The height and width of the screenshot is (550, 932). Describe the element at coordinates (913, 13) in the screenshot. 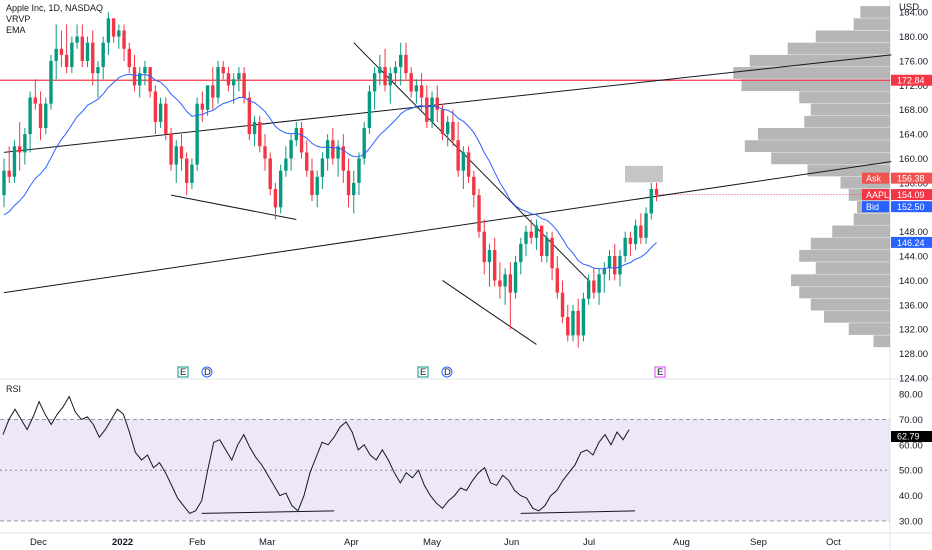

I see `price-axis-tick: 184.00` at that location.